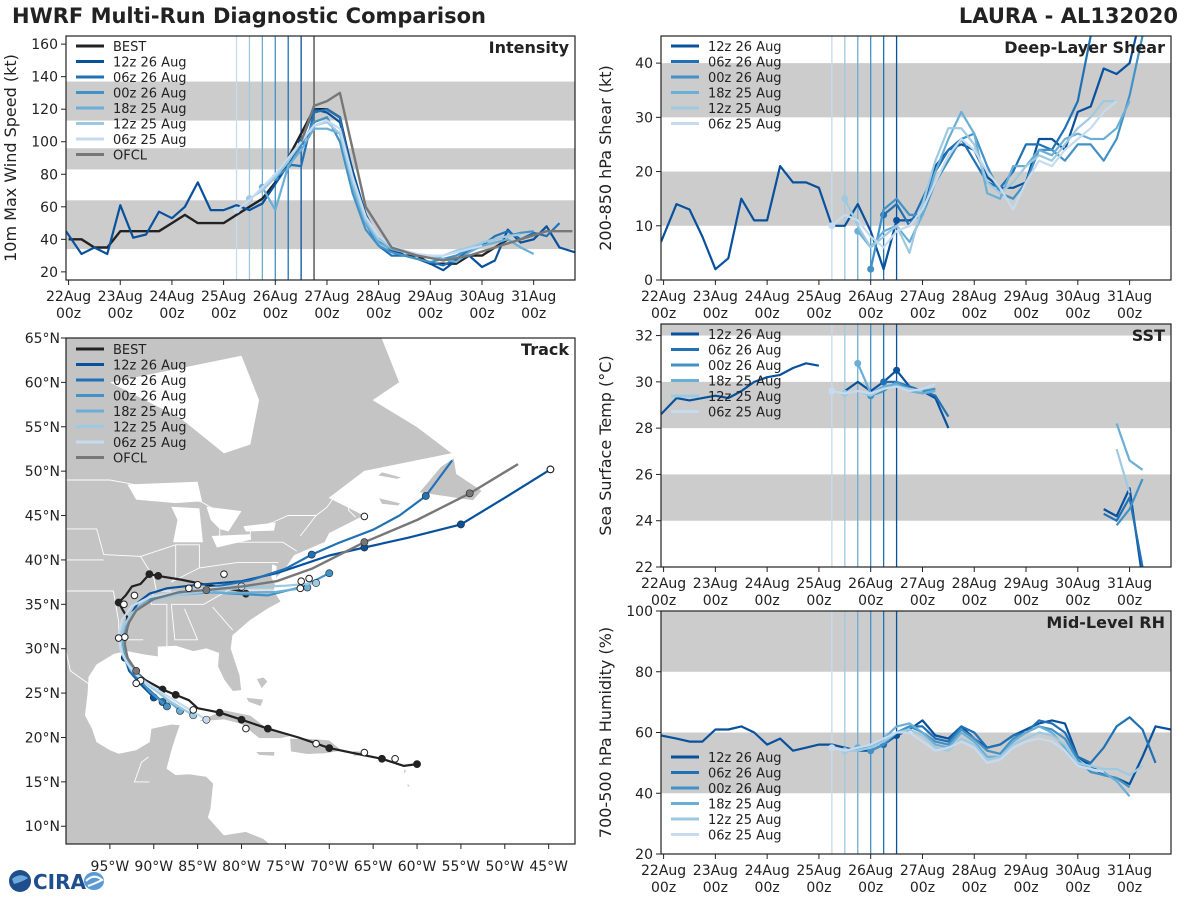  Describe the element at coordinates (715, 297) in the screenshot. I see `x-tick-date: 23Aug` at that location.